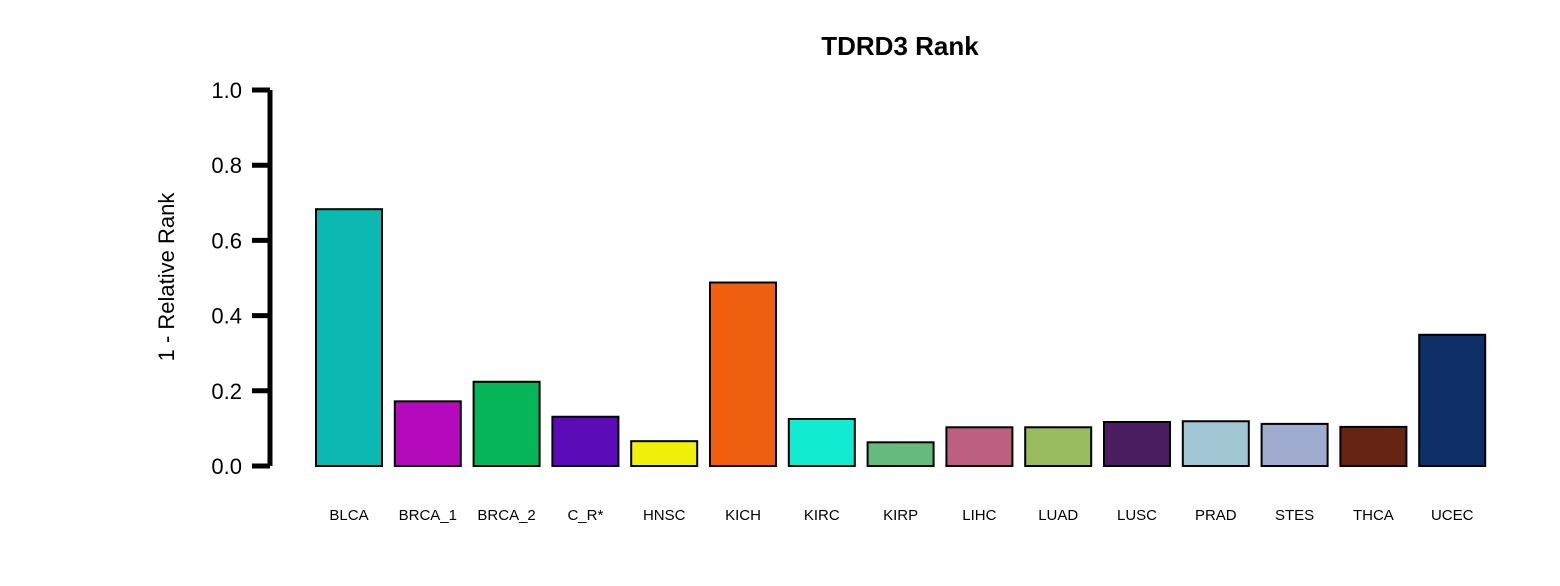 The height and width of the screenshot is (586, 1560). I want to click on bar-hnsc, so click(664, 453).